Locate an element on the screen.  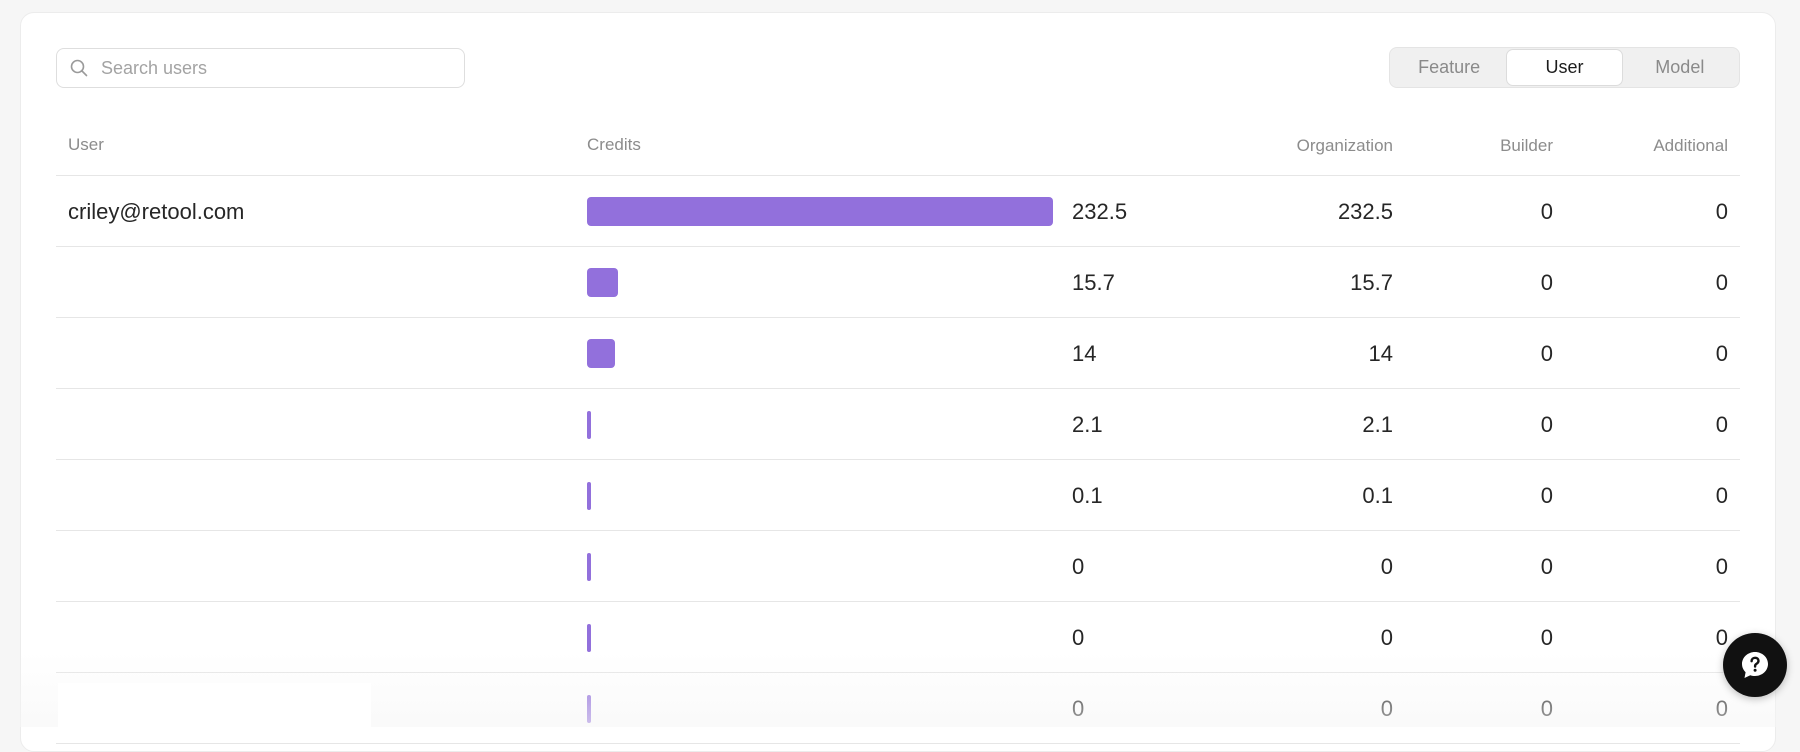
search-box is located at coordinates (260, 68).